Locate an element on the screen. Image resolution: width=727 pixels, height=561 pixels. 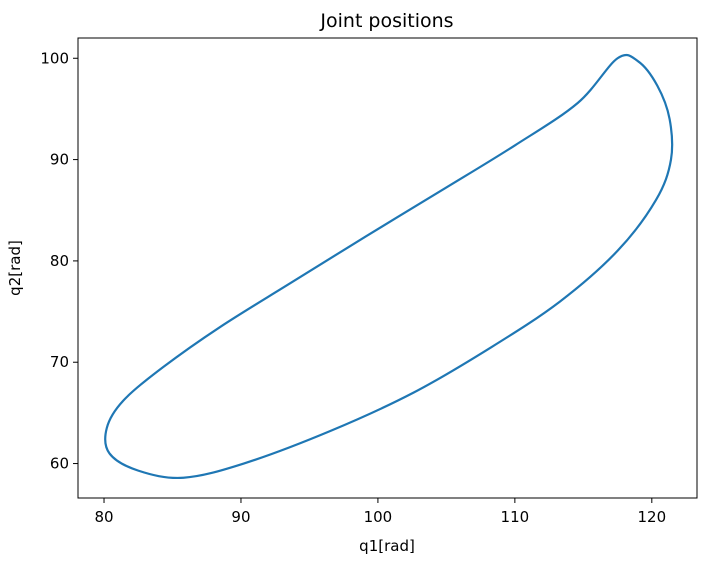
y-tick-label: 100 is located at coordinates (54, 58).